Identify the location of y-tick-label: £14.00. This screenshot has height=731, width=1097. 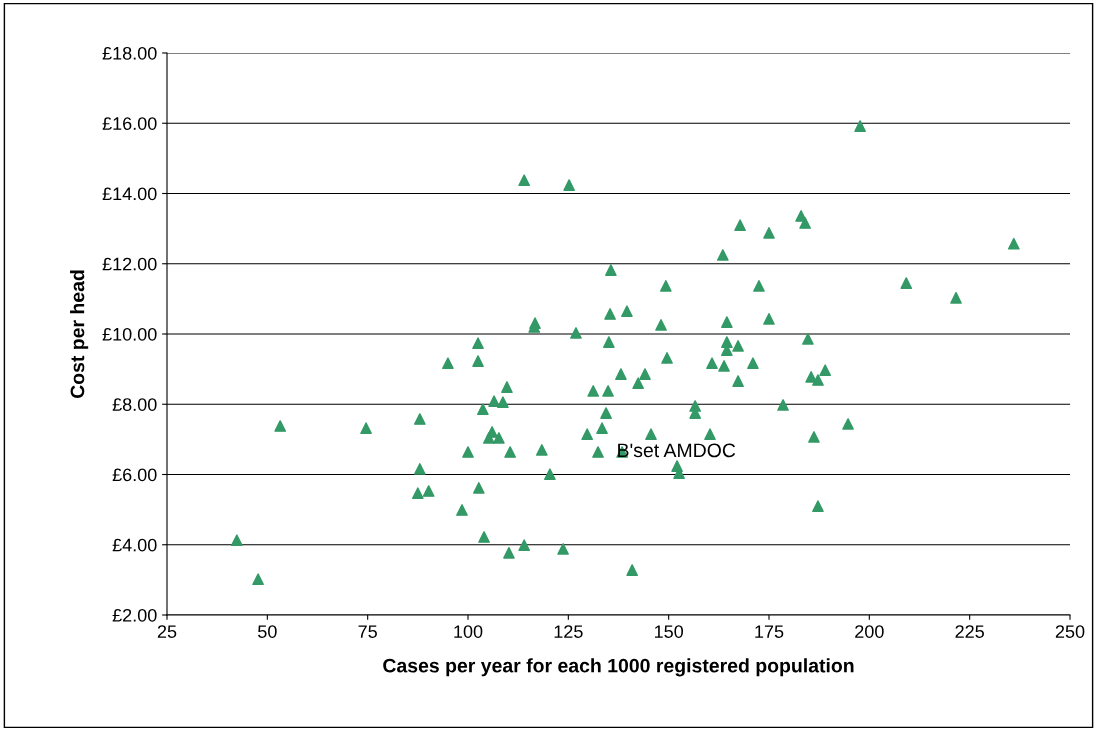
(129, 194).